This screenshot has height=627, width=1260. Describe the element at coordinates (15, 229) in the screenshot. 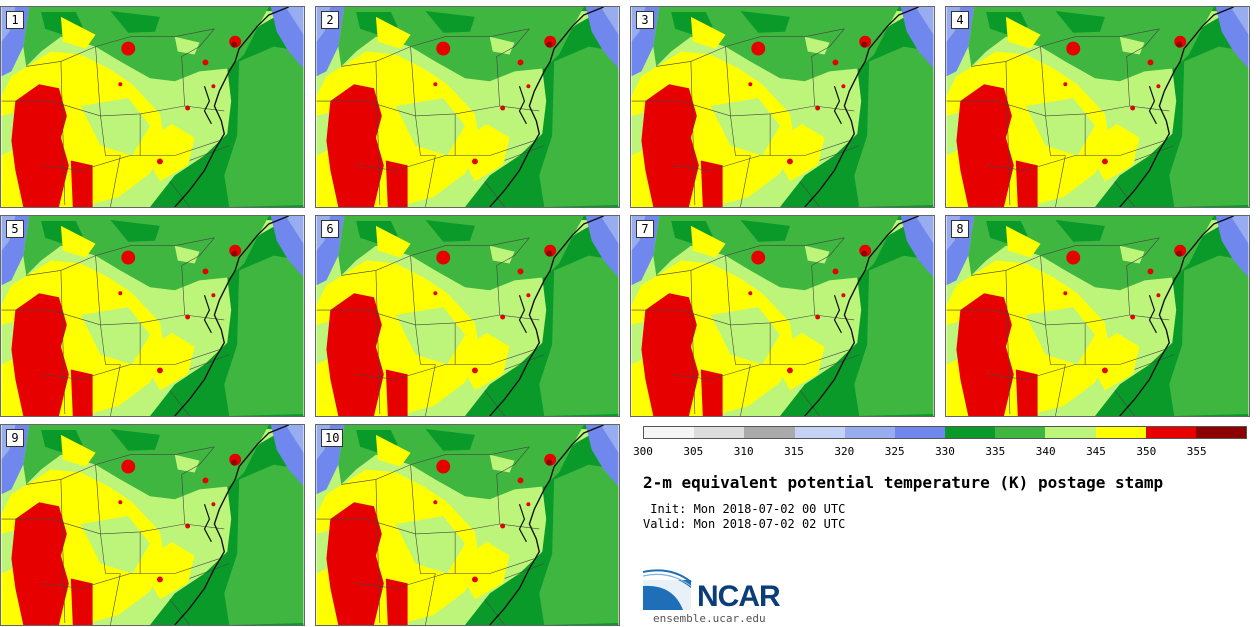

I see `member-label-5: 5` at that location.